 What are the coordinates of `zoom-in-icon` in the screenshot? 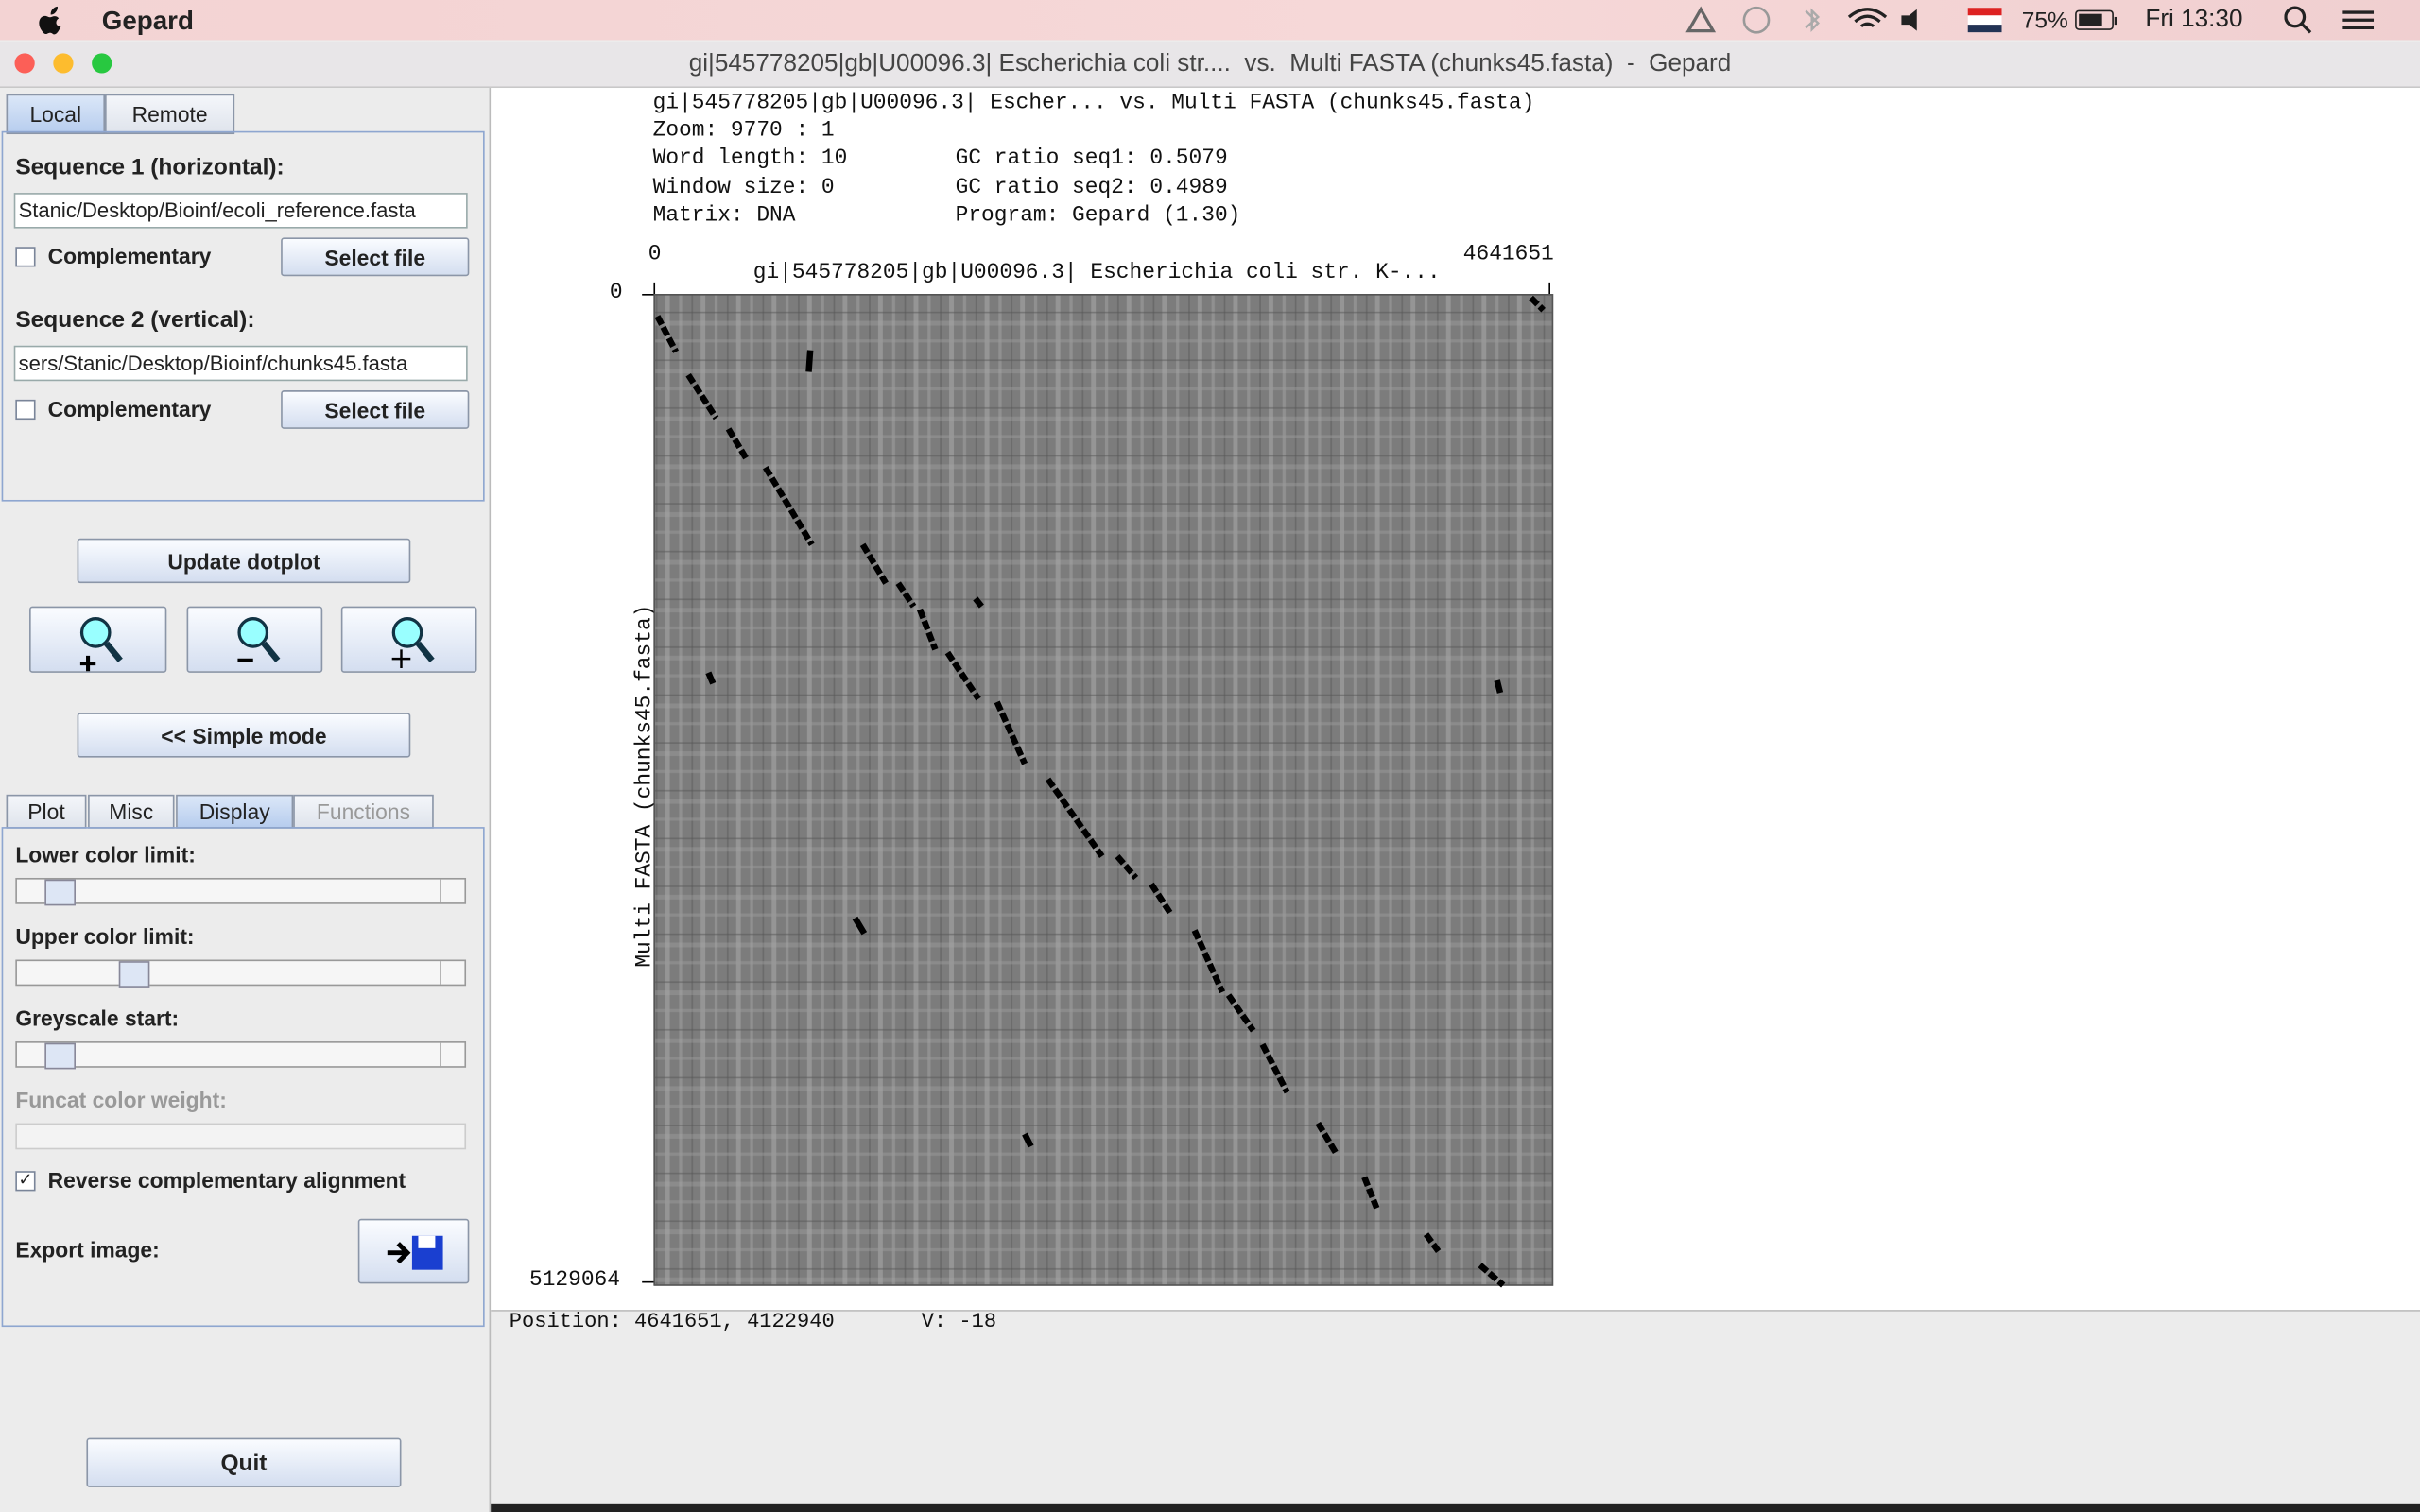 It's located at (101, 644).